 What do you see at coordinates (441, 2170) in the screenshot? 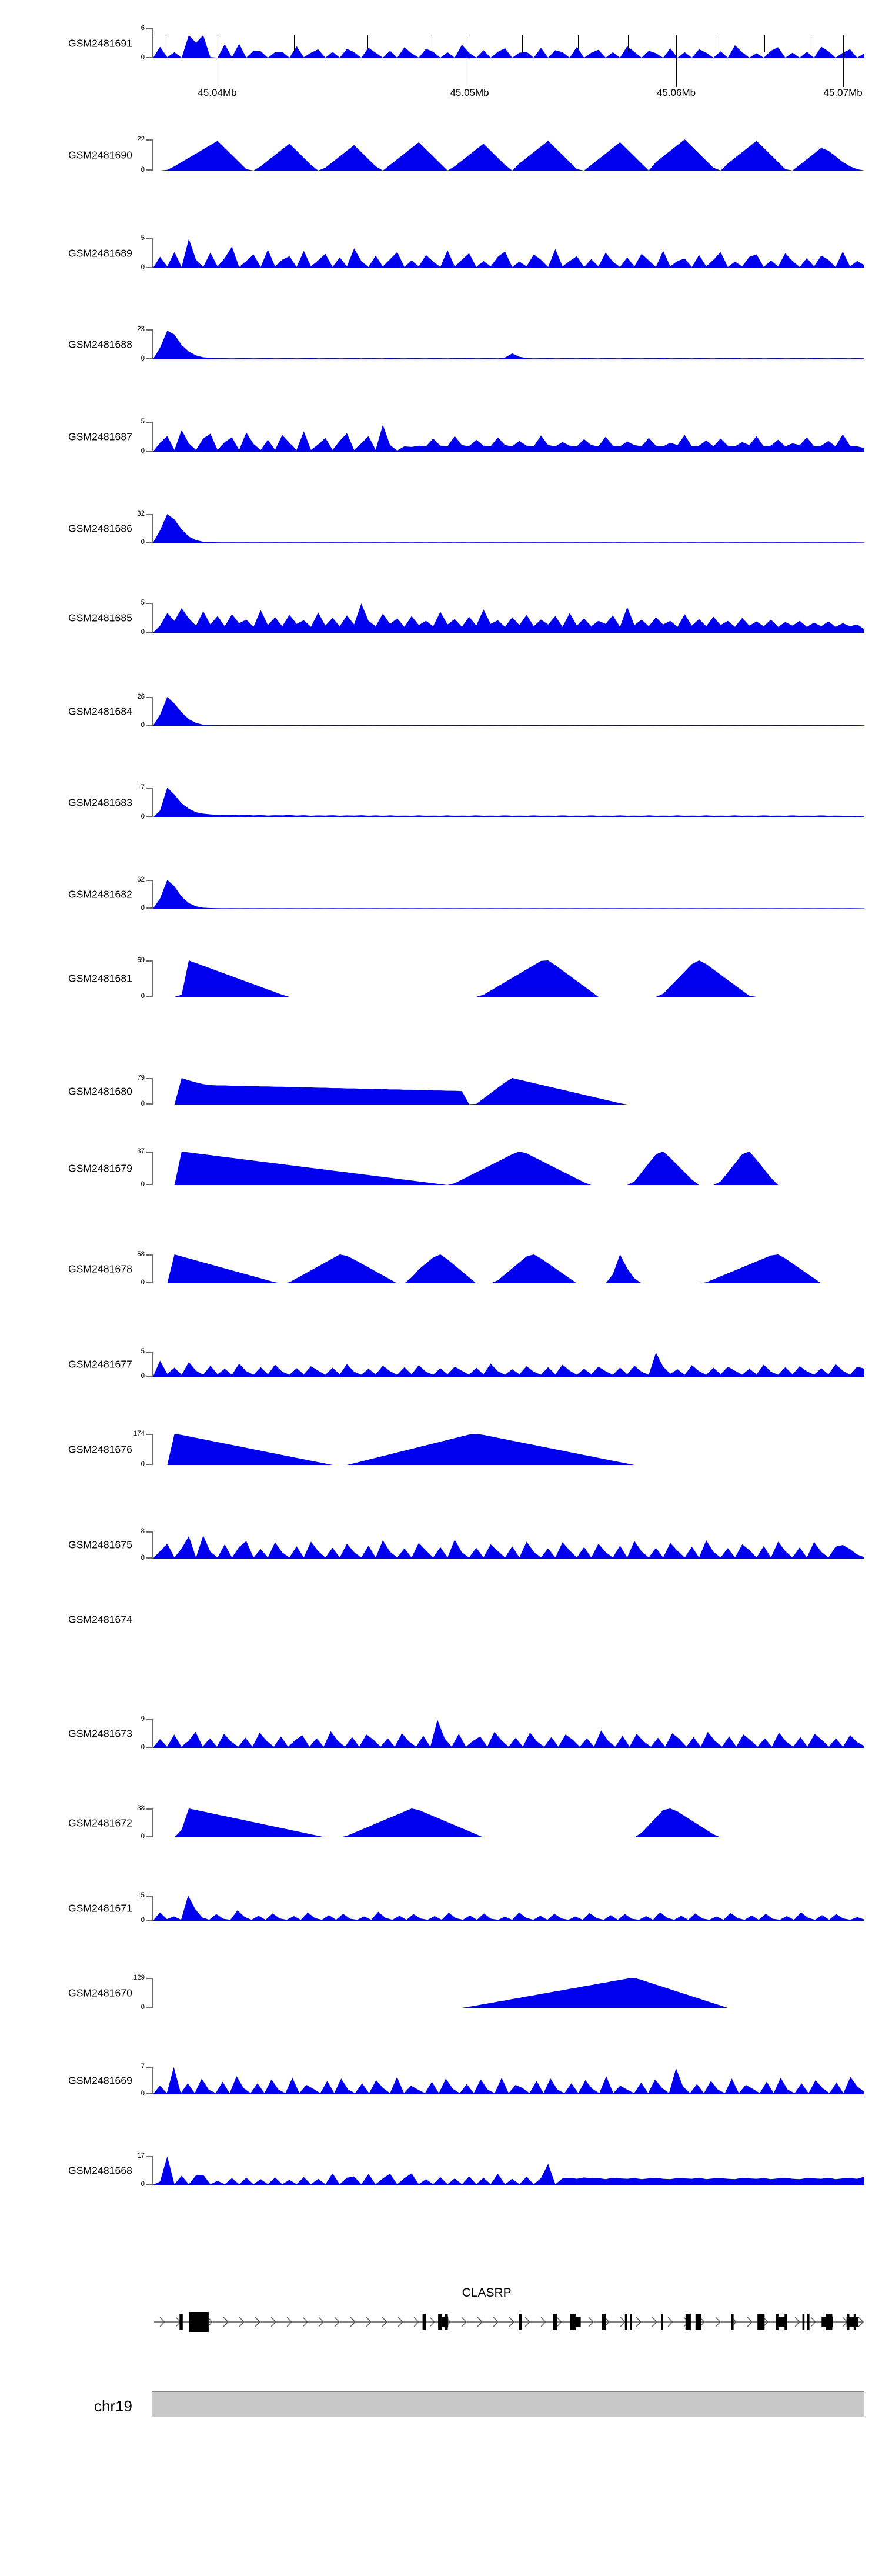
I see `coverage-track: GSM2481668 17 0` at bounding box center [441, 2170].